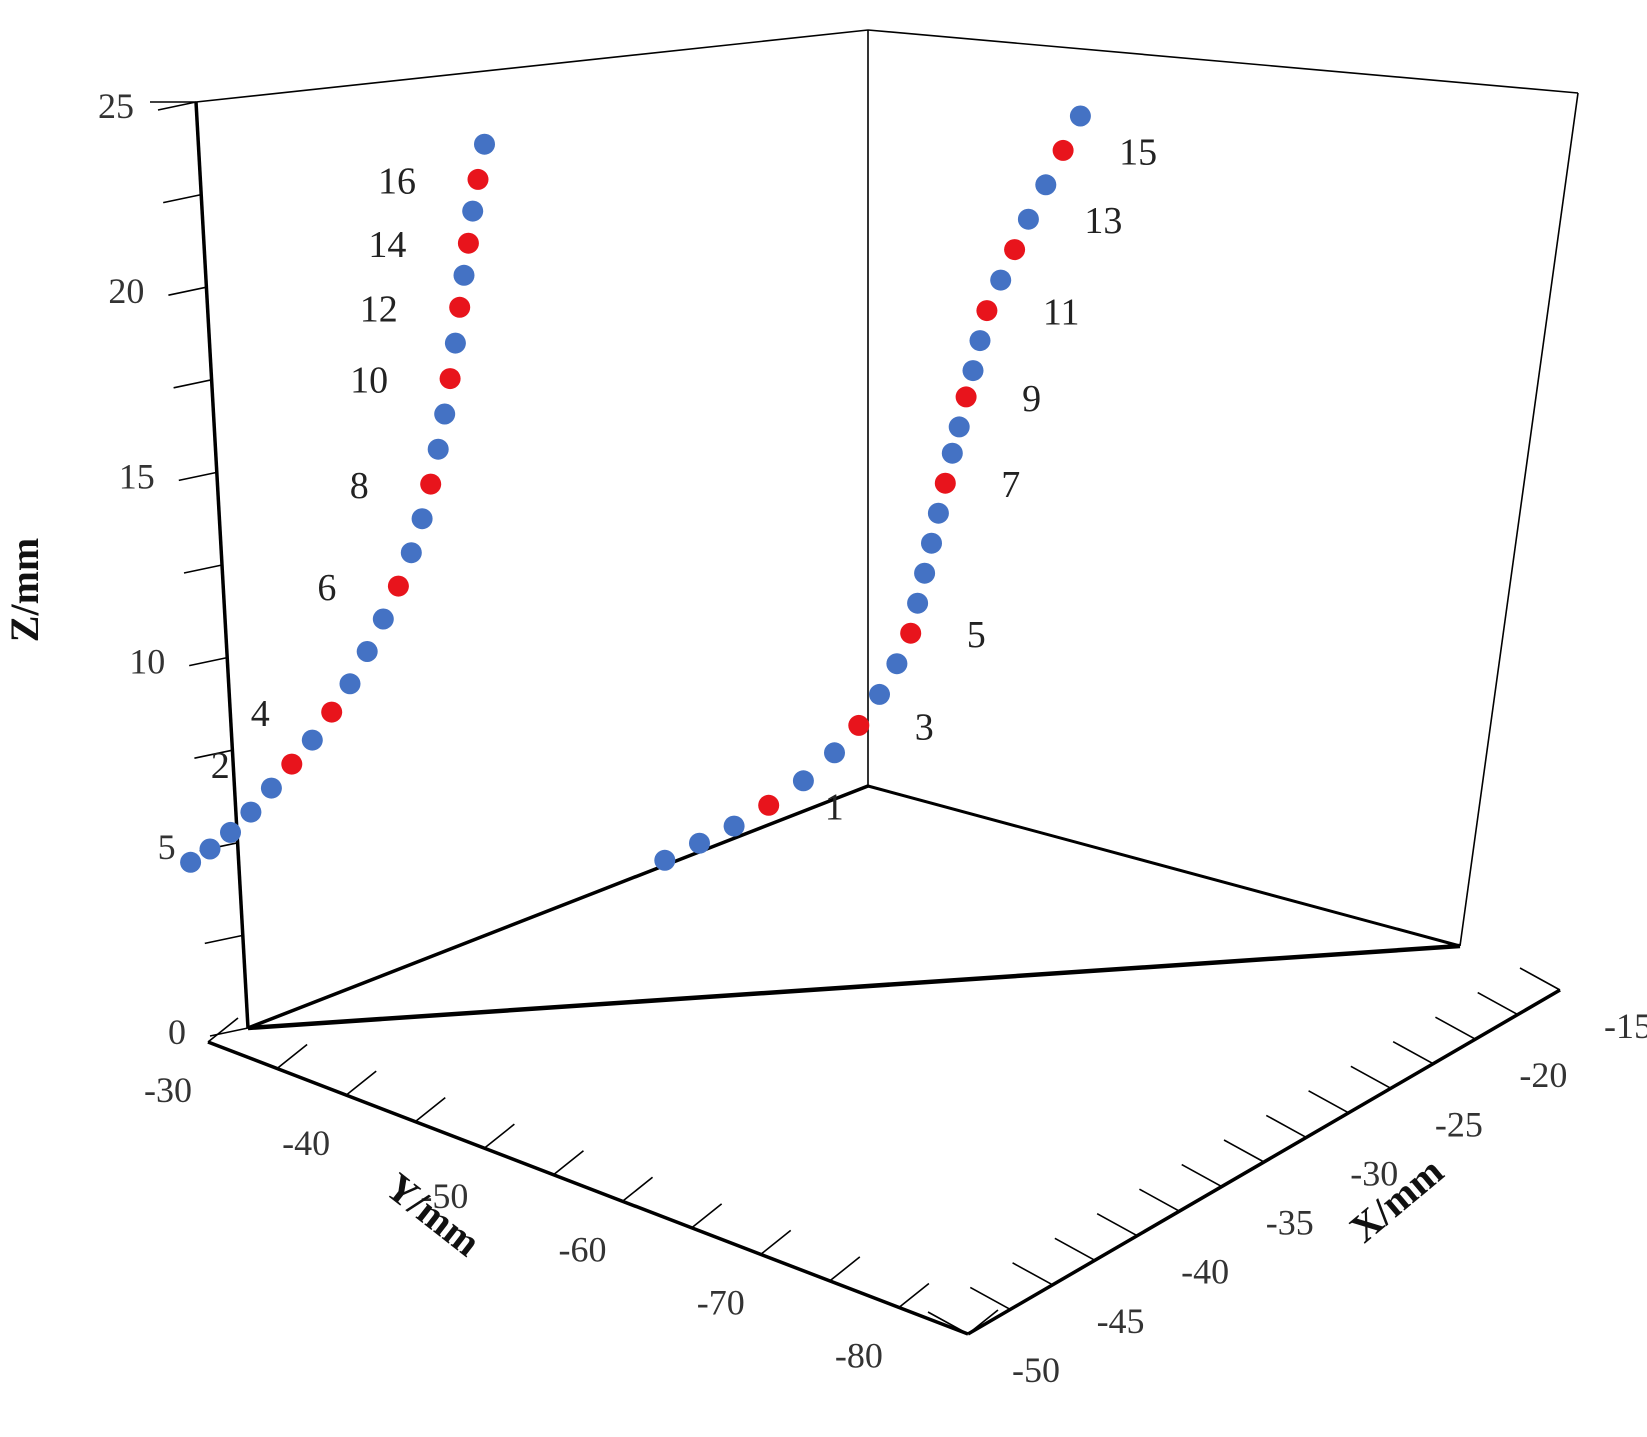 Image resolution: width=1647 pixels, height=1437 pixels. Describe the element at coordinates (1121, 1321) in the screenshot. I see `x-tick-label: -45` at that location.